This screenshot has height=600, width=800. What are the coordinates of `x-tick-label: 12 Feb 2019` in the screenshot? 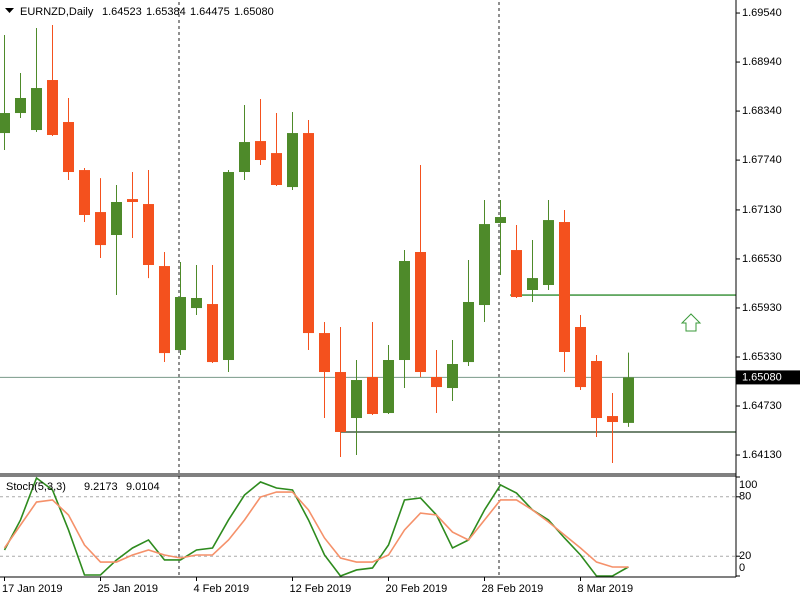 It's located at (321, 589).